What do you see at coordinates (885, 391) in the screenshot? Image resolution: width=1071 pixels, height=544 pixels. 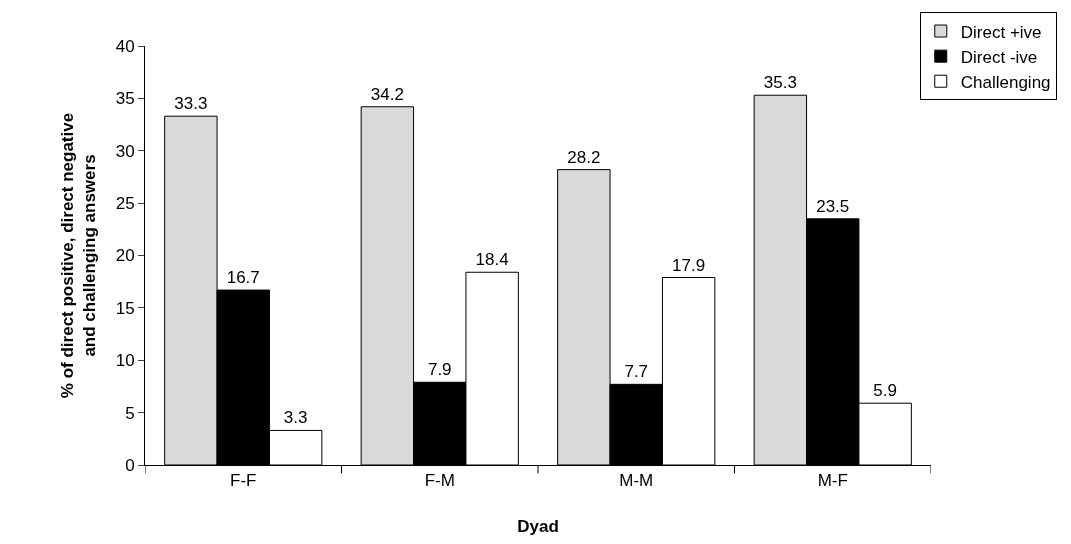 I see `data-label: 5.9` at bounding box center [885, 391].